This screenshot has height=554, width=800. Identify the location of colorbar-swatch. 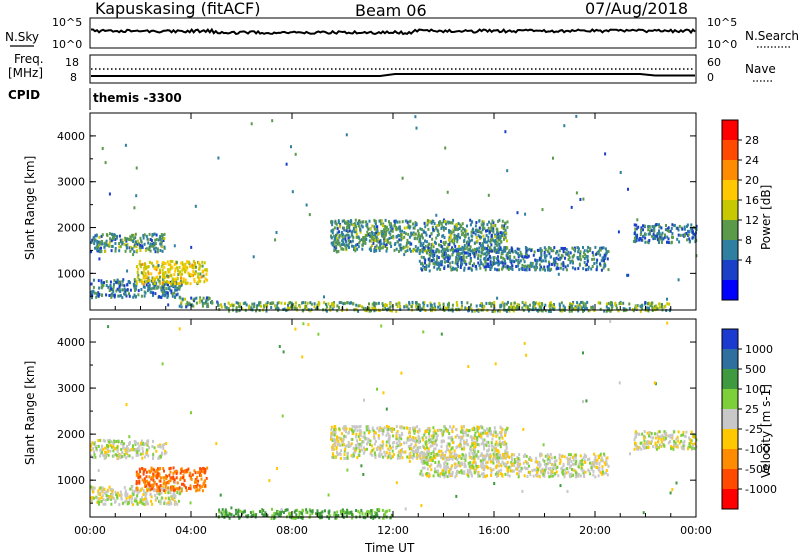
(730, 270).